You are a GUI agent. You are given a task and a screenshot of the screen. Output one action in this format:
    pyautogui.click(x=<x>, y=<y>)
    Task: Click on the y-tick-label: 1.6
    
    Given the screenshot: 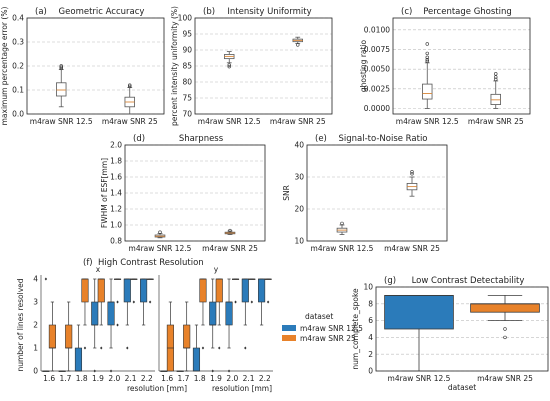 What is the action you would take?
    pyautogui.click(x=116, y=177)
    